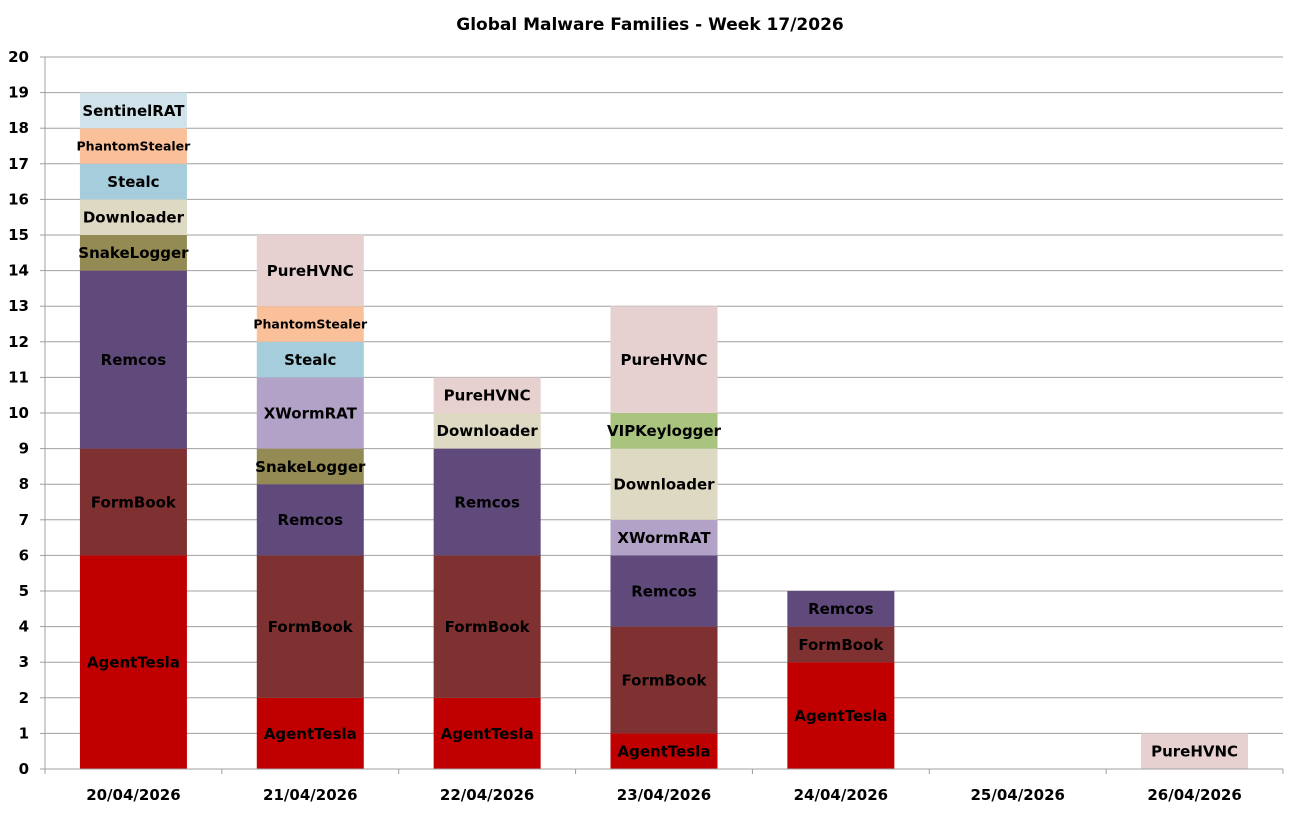 The height and width of the screenshot is (826, 1301). I want to click on y-tick-label: 12, so click(18, 342).